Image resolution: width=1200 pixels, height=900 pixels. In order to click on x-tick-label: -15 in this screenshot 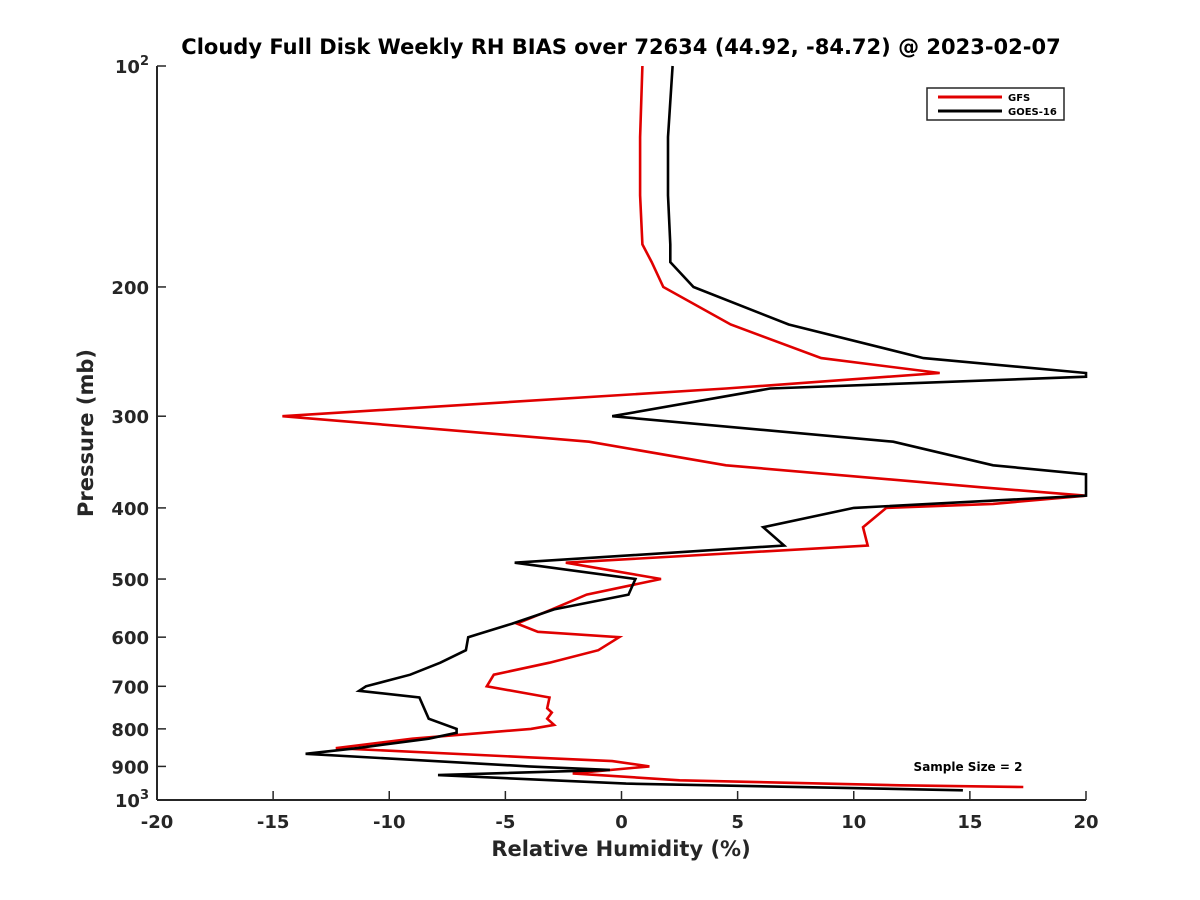, I will do `click(273, 822)`.